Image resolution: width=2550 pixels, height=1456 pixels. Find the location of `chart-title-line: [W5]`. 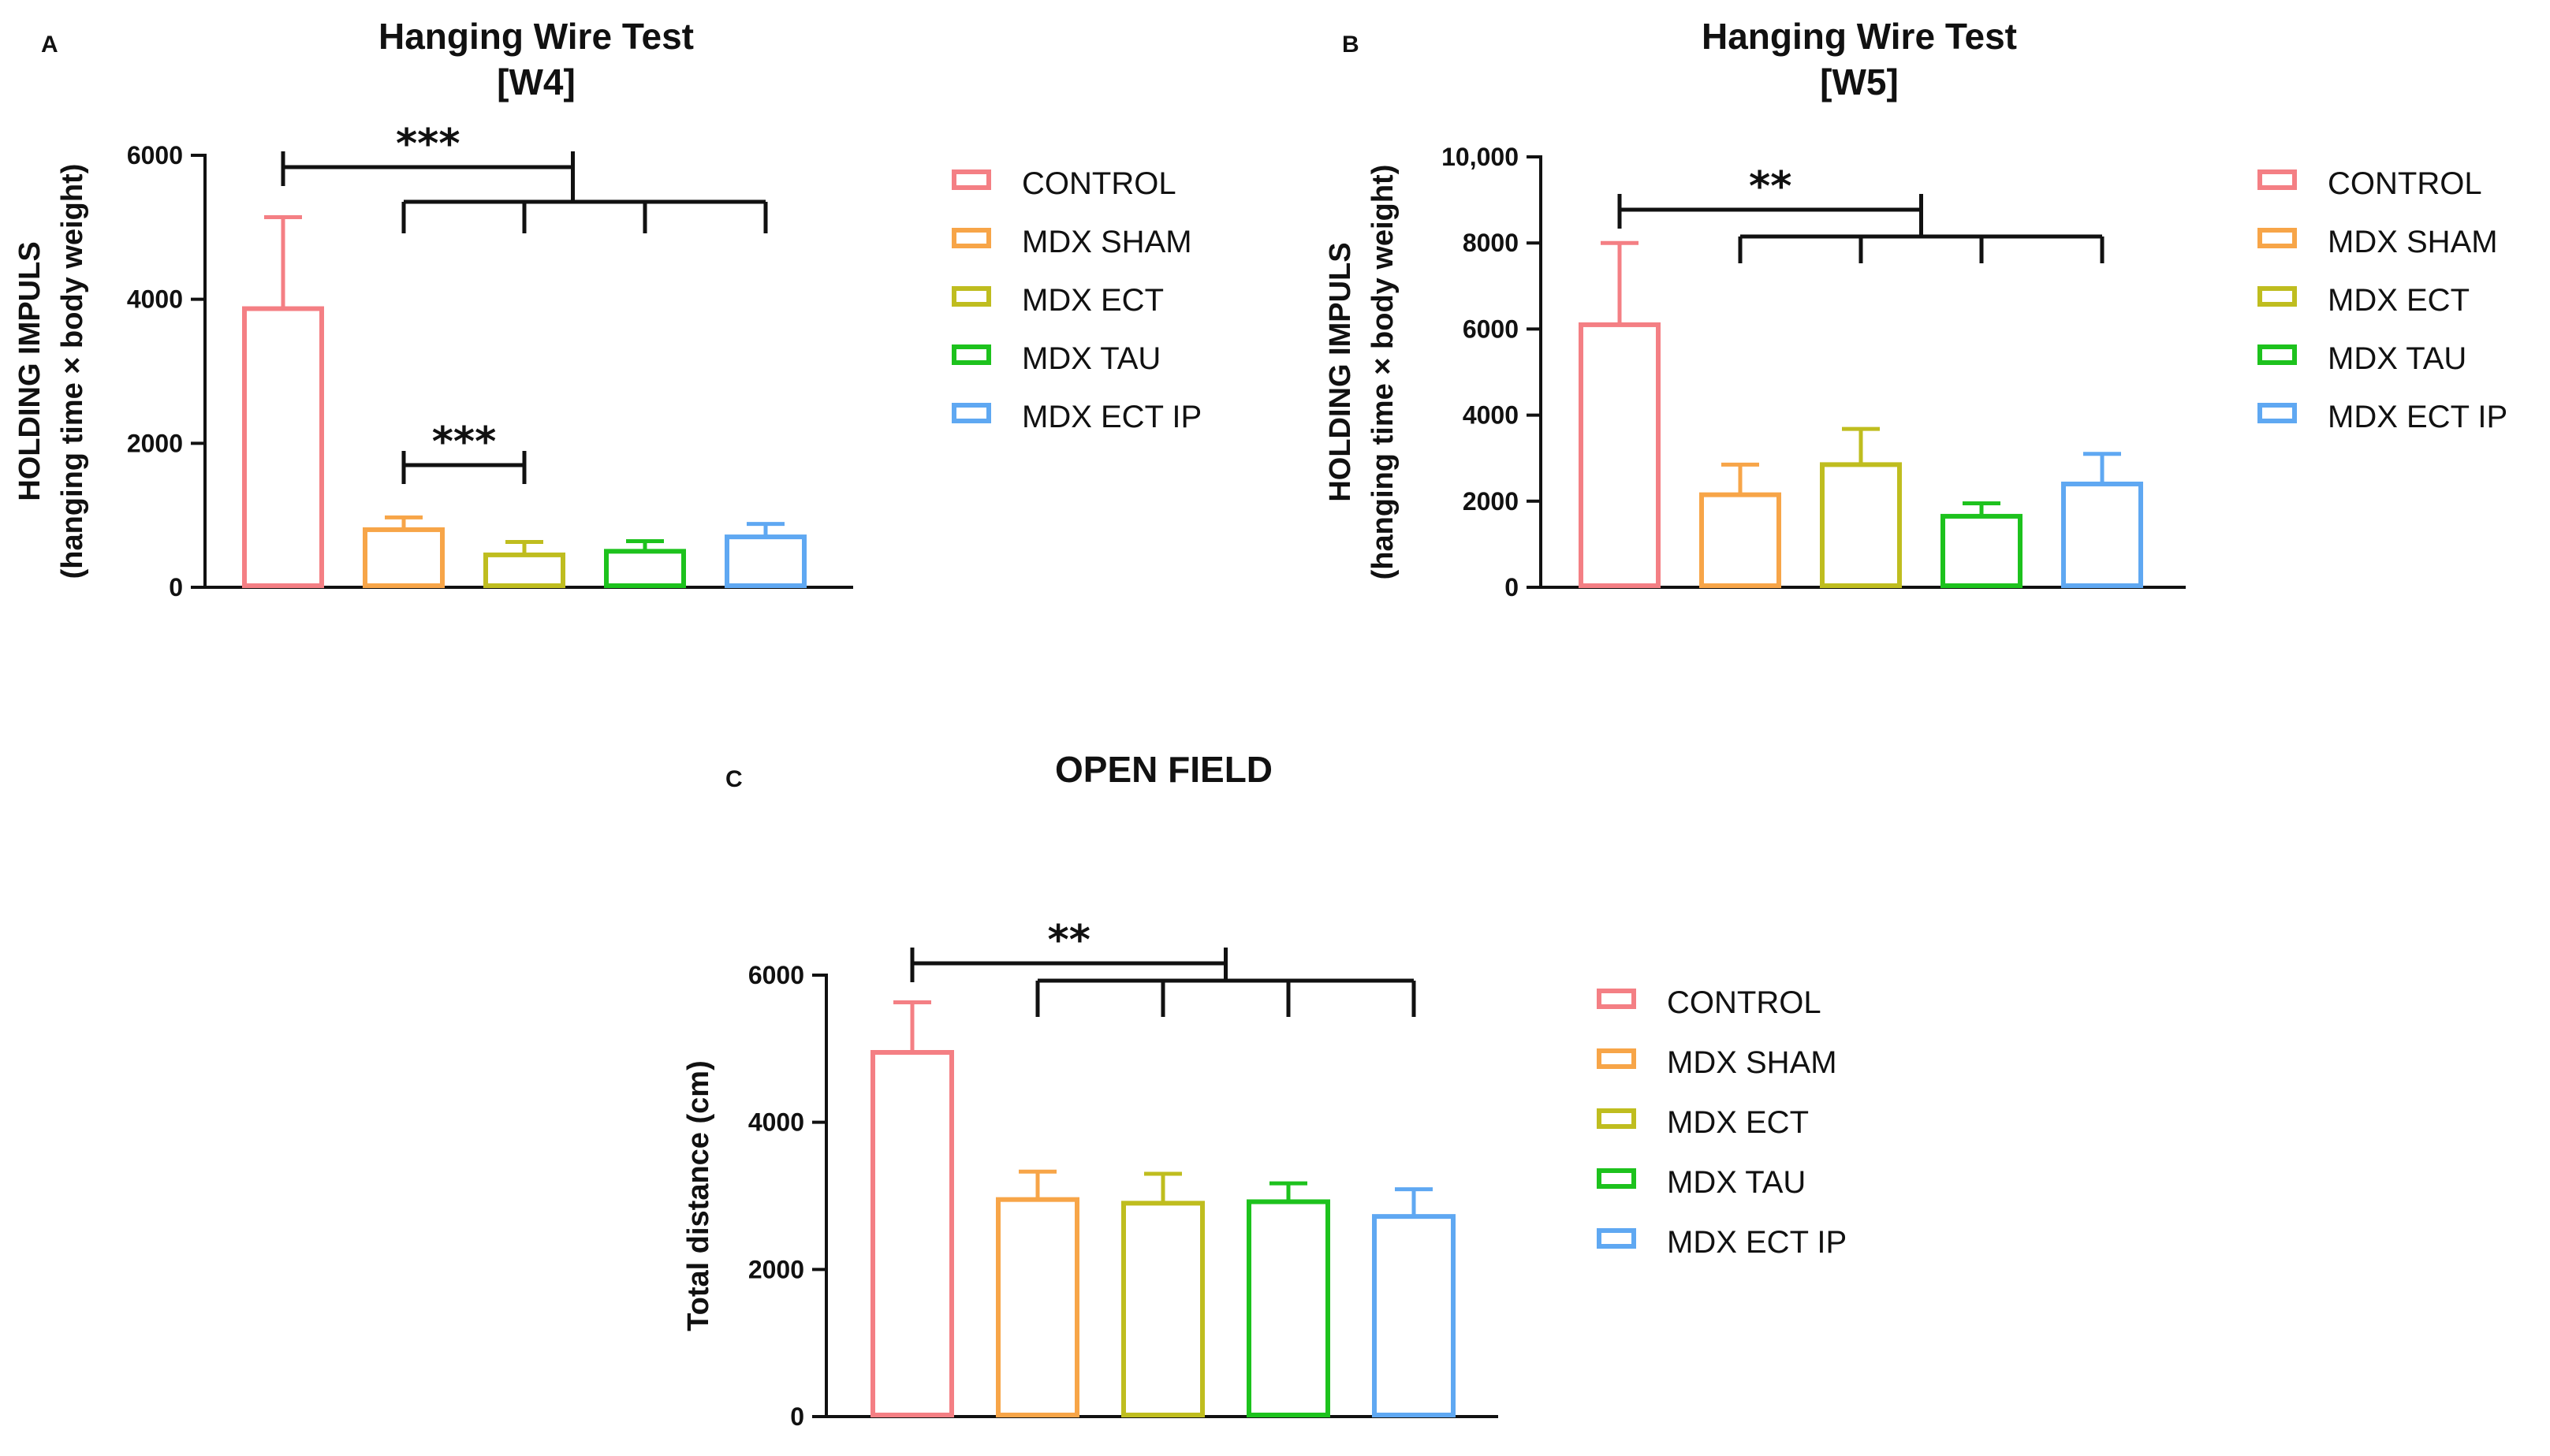

chart-title-line: [W5] is located at coordinates (1859, 81).